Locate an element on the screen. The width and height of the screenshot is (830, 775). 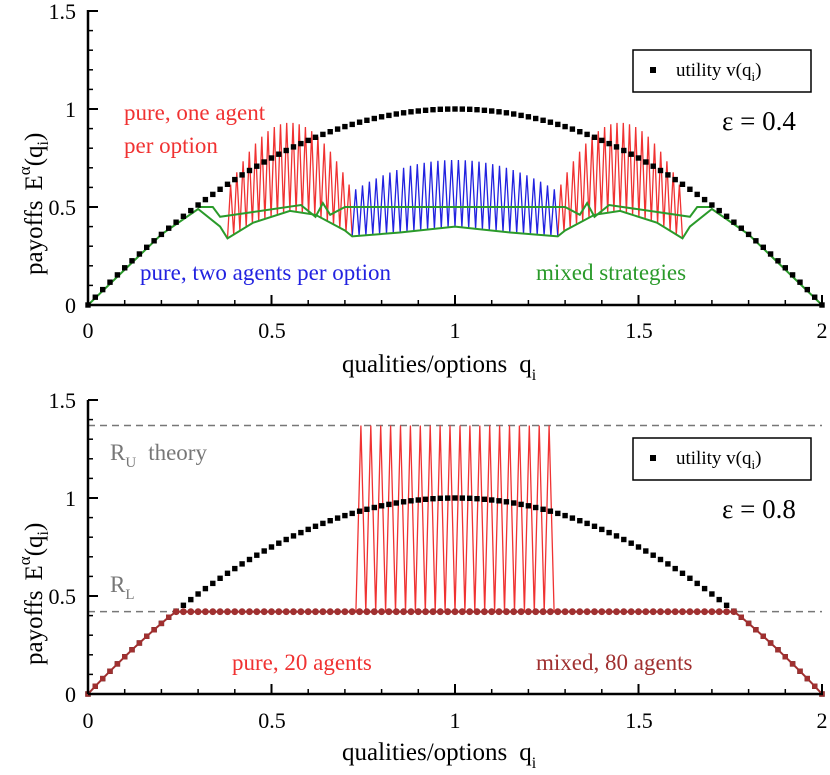
bottom-xtick-label: 0 is located at coordinates (88, 720).